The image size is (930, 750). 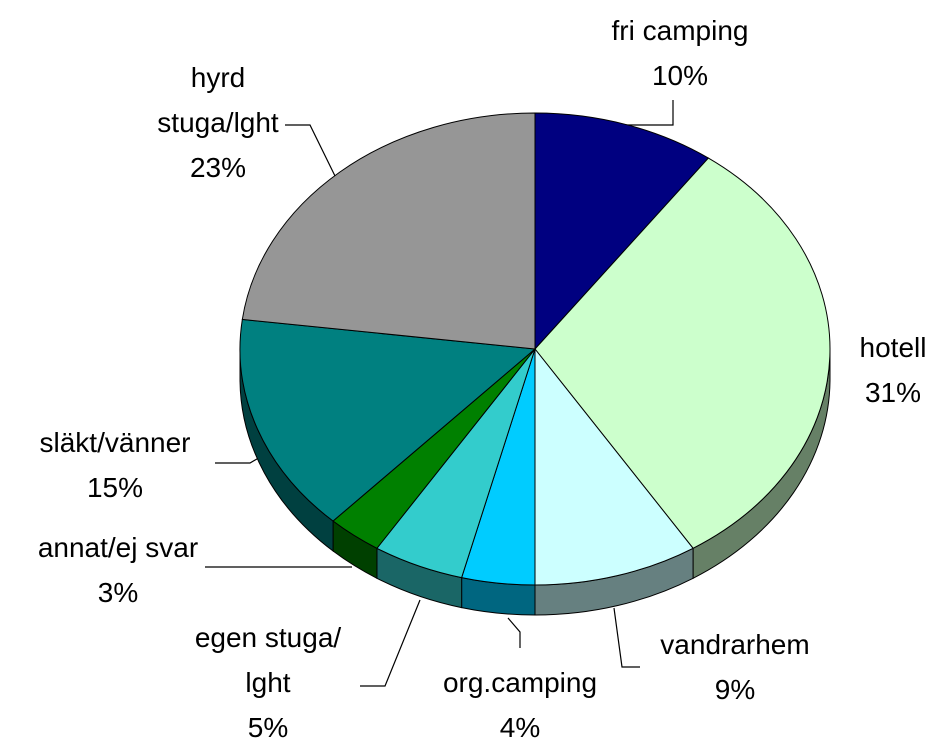 I want to click on data-label: org.camping 4%, so click(x=520, y=705).